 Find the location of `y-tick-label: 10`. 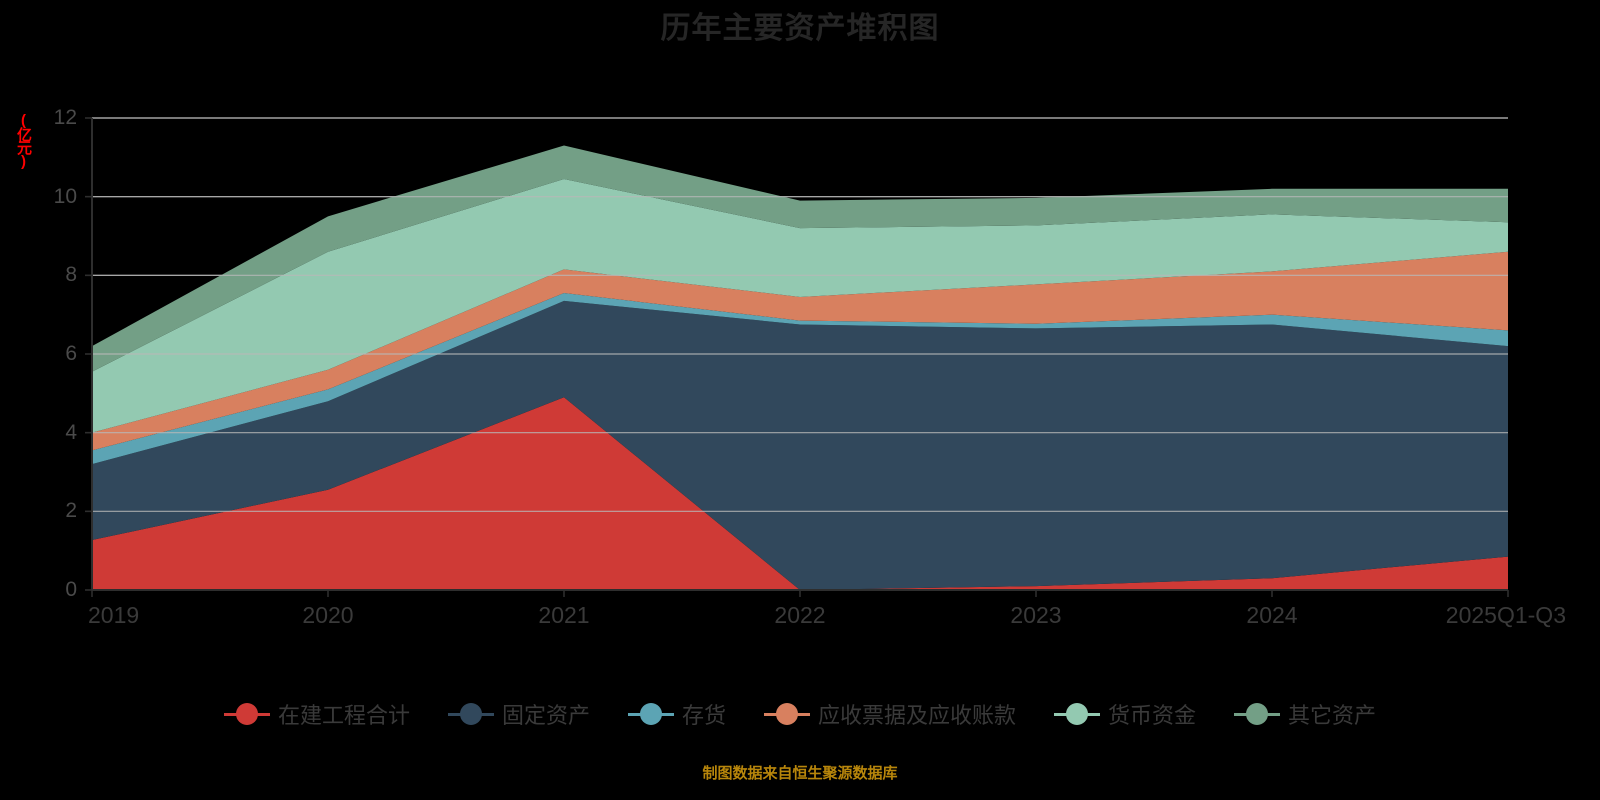

y-tick-label: 10 is located at coordinates (65, 196).